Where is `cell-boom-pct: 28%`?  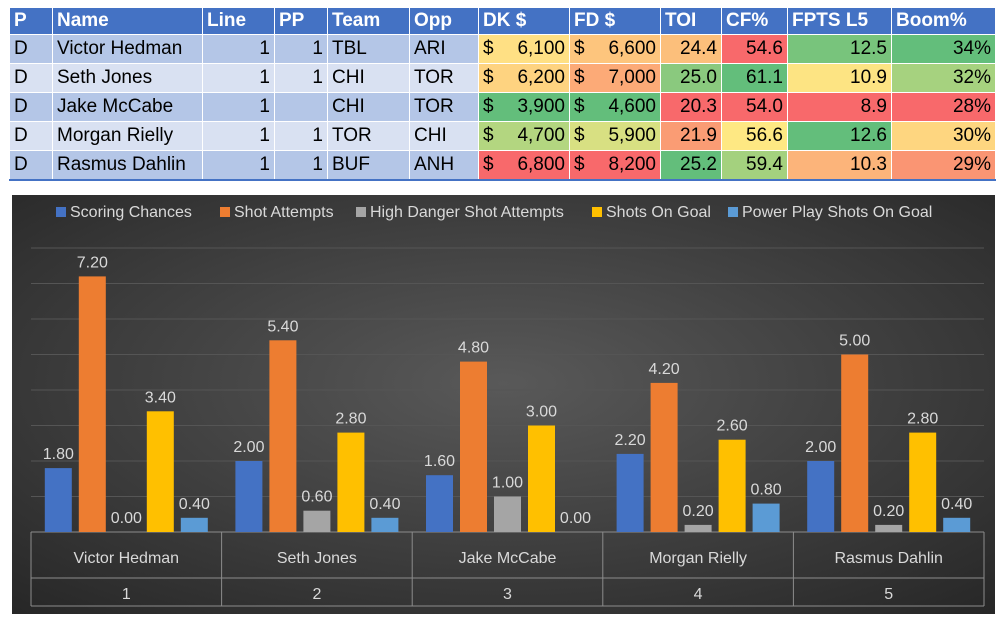
cell-boom-pct: 28% is located at coordinates (943, 107).